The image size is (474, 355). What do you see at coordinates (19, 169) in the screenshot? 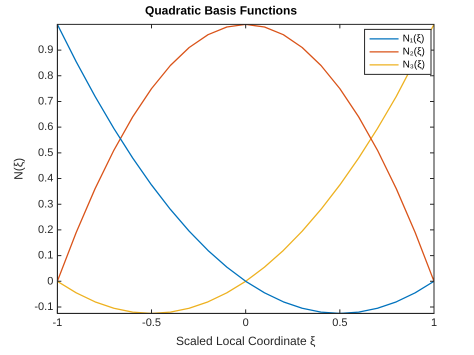
I see `y-axis-title: N(ξ)` at bounding box center [19, 169].